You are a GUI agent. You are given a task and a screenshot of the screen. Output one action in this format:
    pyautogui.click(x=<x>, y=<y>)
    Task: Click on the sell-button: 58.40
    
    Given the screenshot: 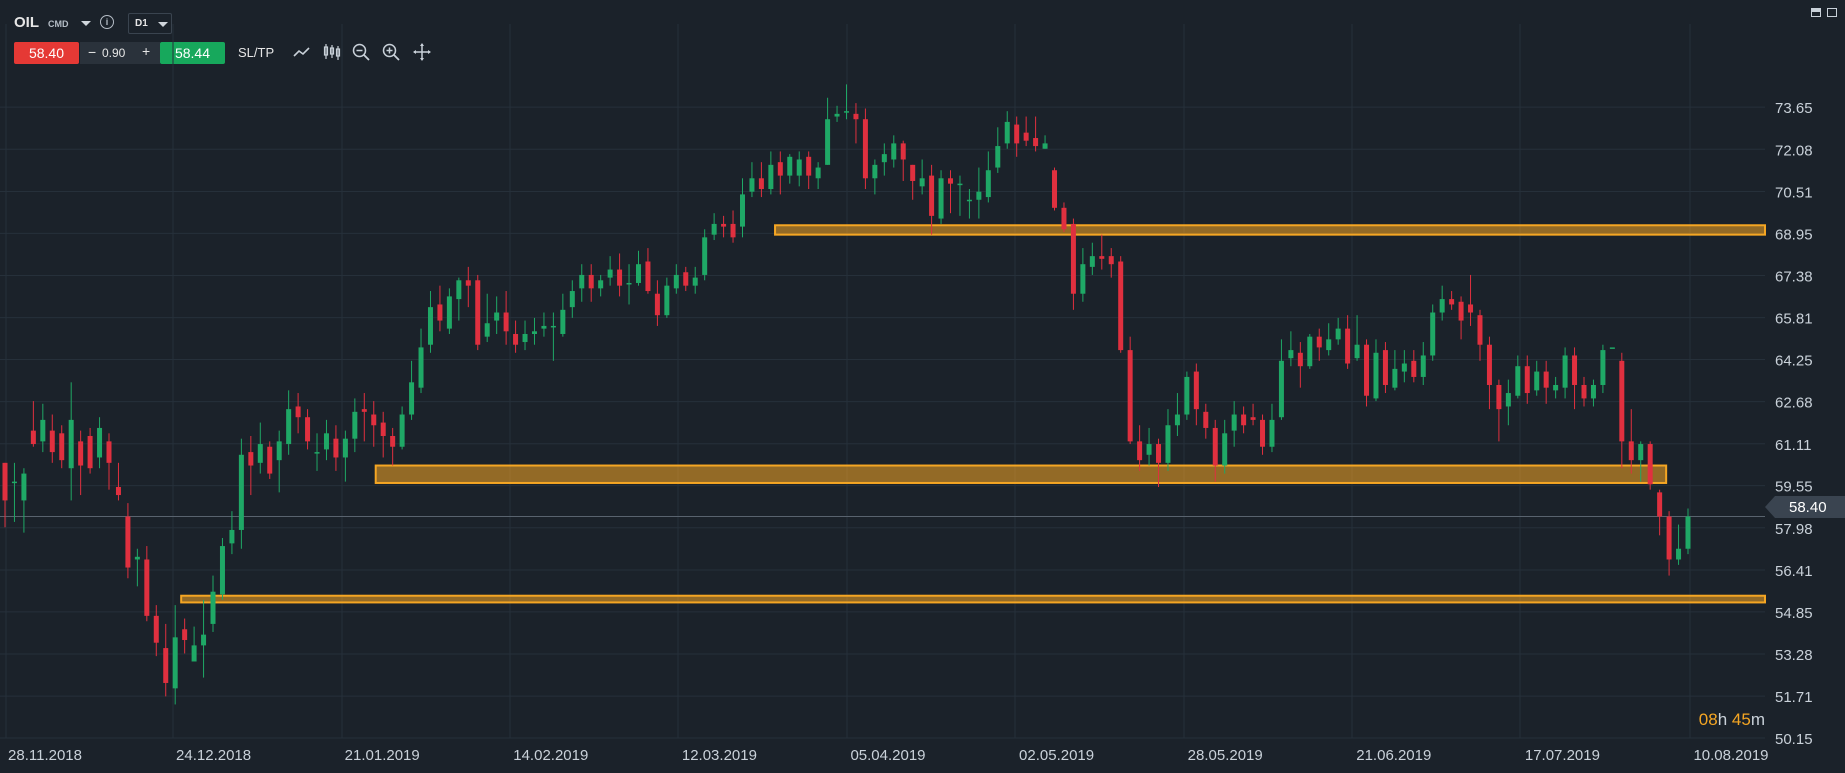 What is the action you would take?
    pyautogui.click(x=46, y=53)
    